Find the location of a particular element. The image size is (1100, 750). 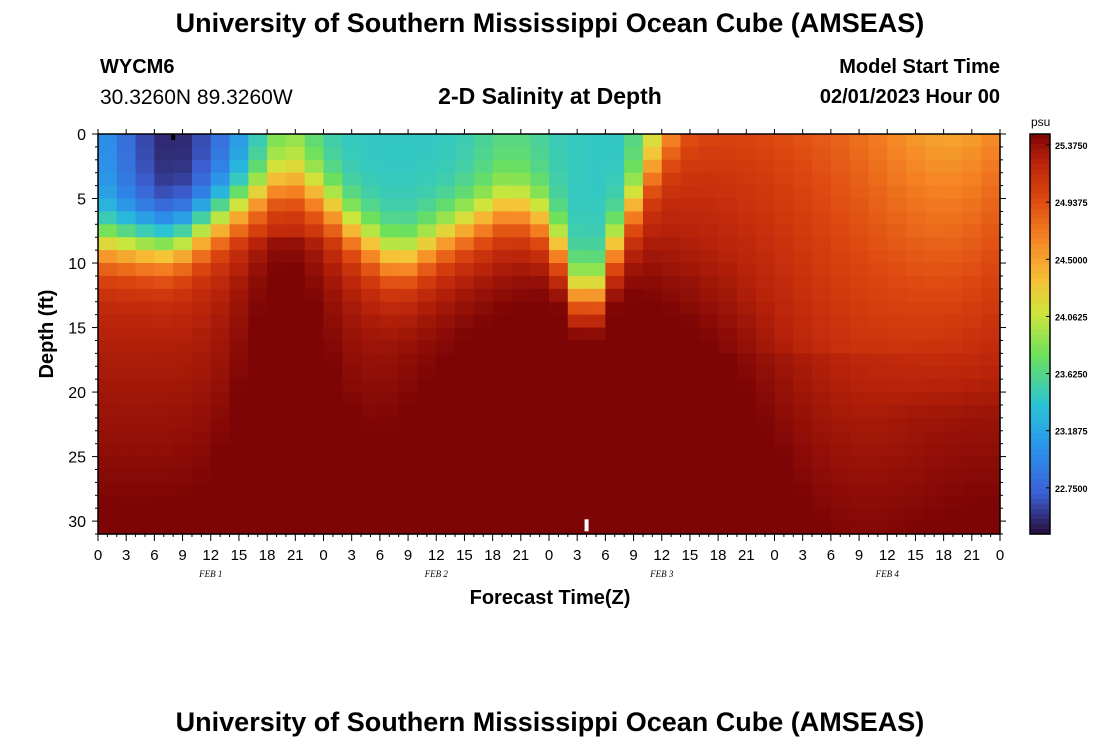

colorbar-tick-label: 24.0625 is located at coordinates (1071, 317).